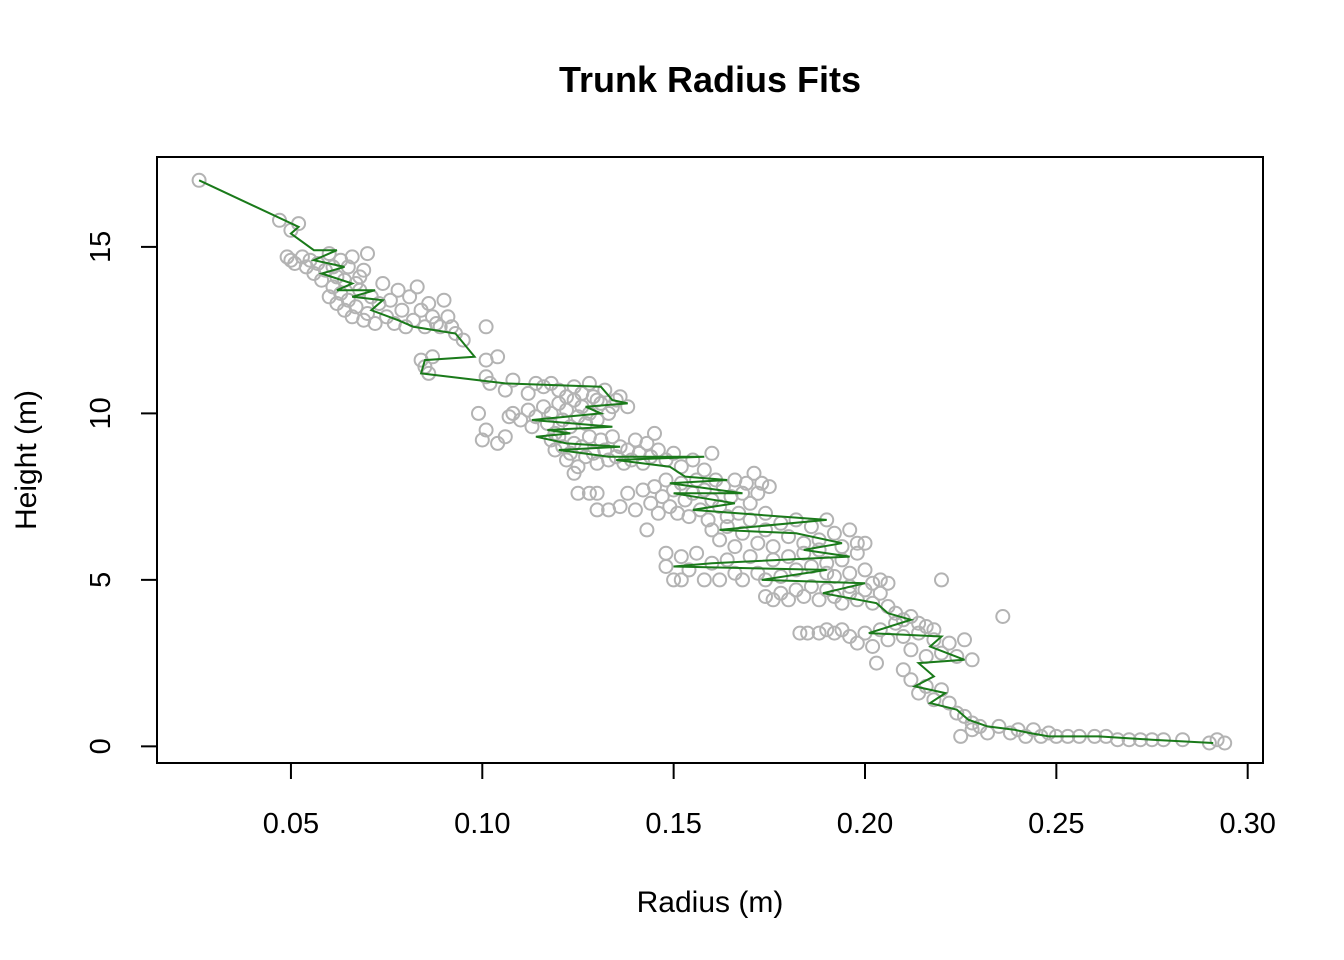 This screenshot has height=960, width=1344. What do you see at coordinates (101, 247) in the screenshot?
I see `y-tick-label: 15` at bounding box center [101, 247].